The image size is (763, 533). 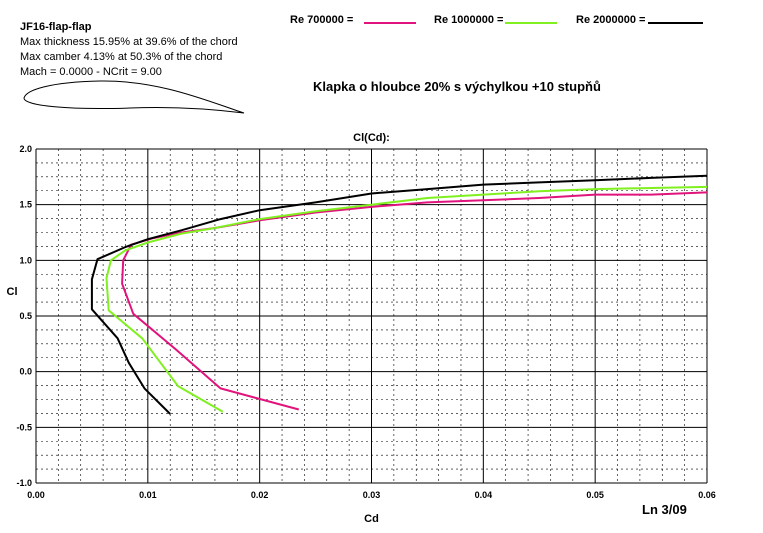 I want to click on legend-label-re700000: Re 700000 =, so click(x=322, y=20).